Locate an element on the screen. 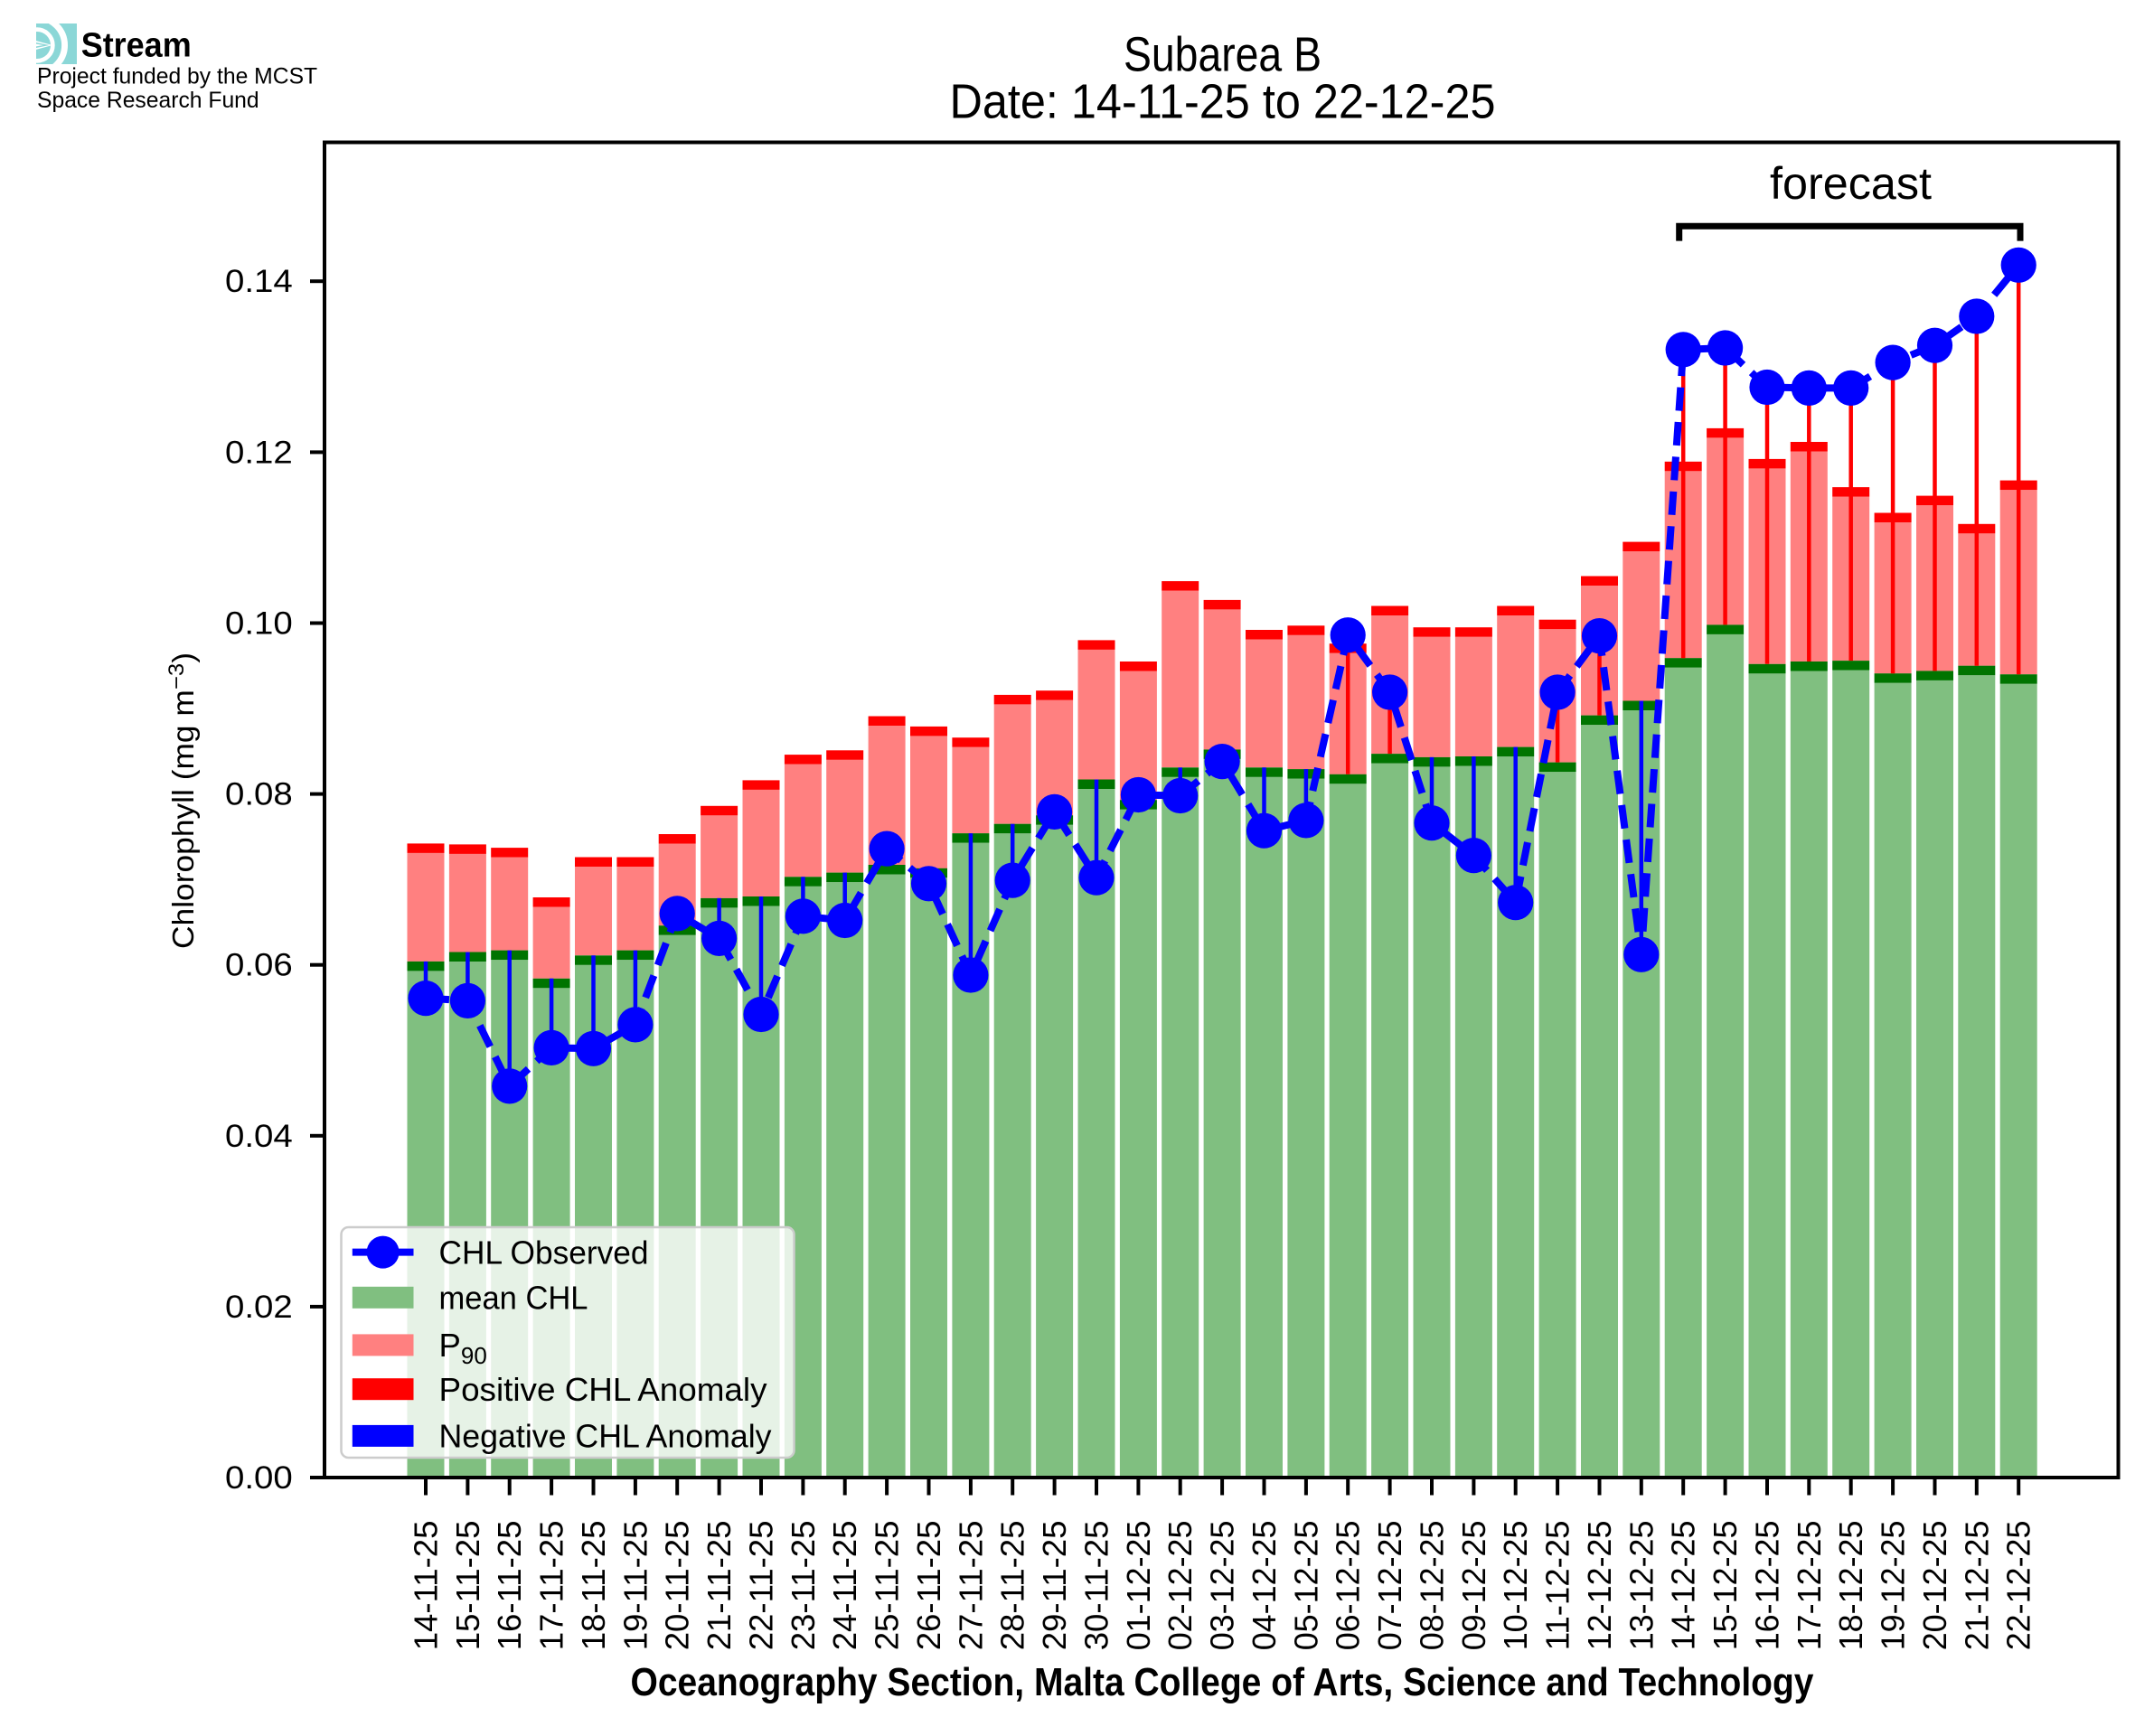  svg-text: 0.10 is located at coordinates (259, 623).